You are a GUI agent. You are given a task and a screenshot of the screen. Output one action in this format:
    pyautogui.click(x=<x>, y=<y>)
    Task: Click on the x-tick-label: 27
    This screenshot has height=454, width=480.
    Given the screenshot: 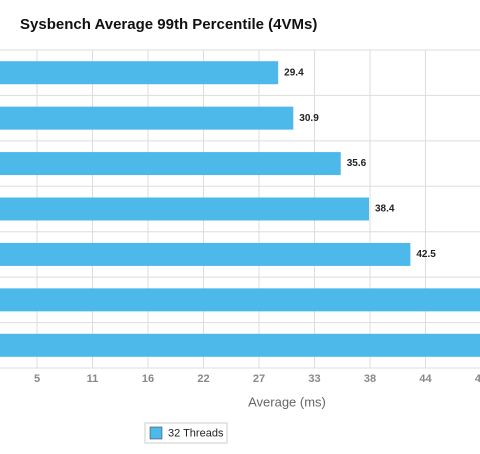 What is the action you would take?
    pyautogui.click(x=259, y=379)
    